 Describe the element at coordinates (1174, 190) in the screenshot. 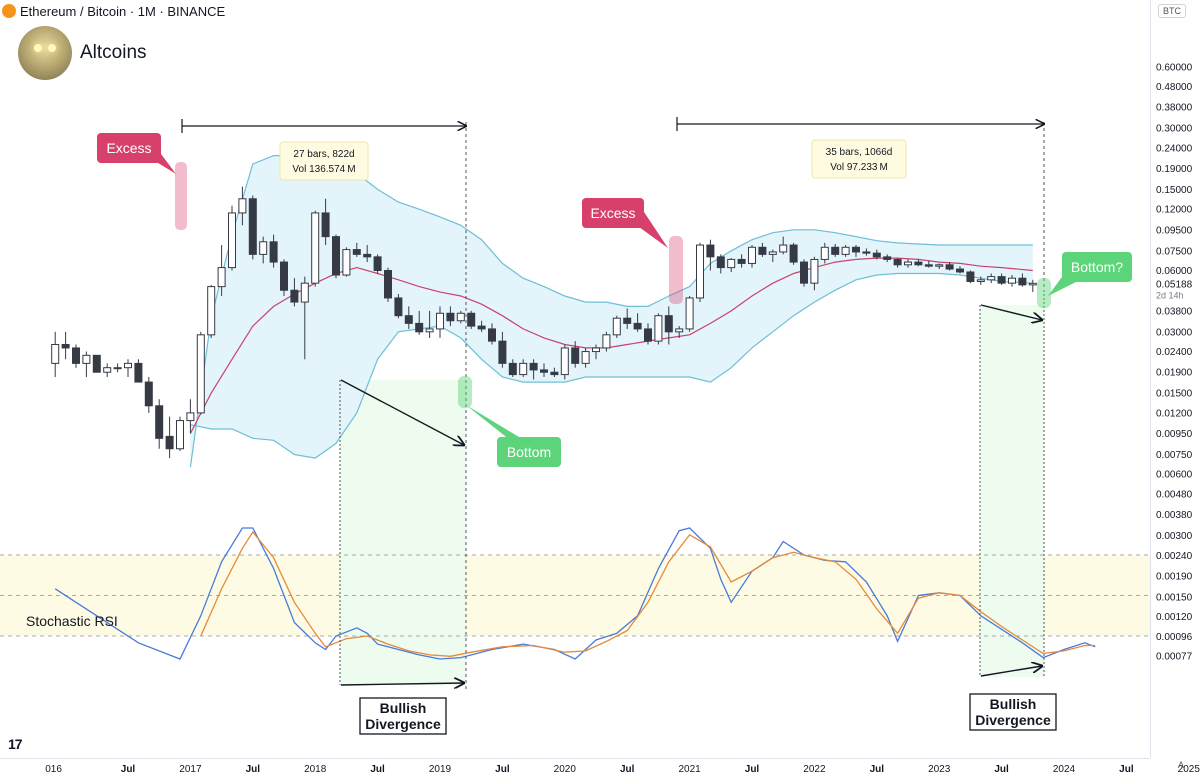

I see `price-tick-label: 0.15000` at that location.